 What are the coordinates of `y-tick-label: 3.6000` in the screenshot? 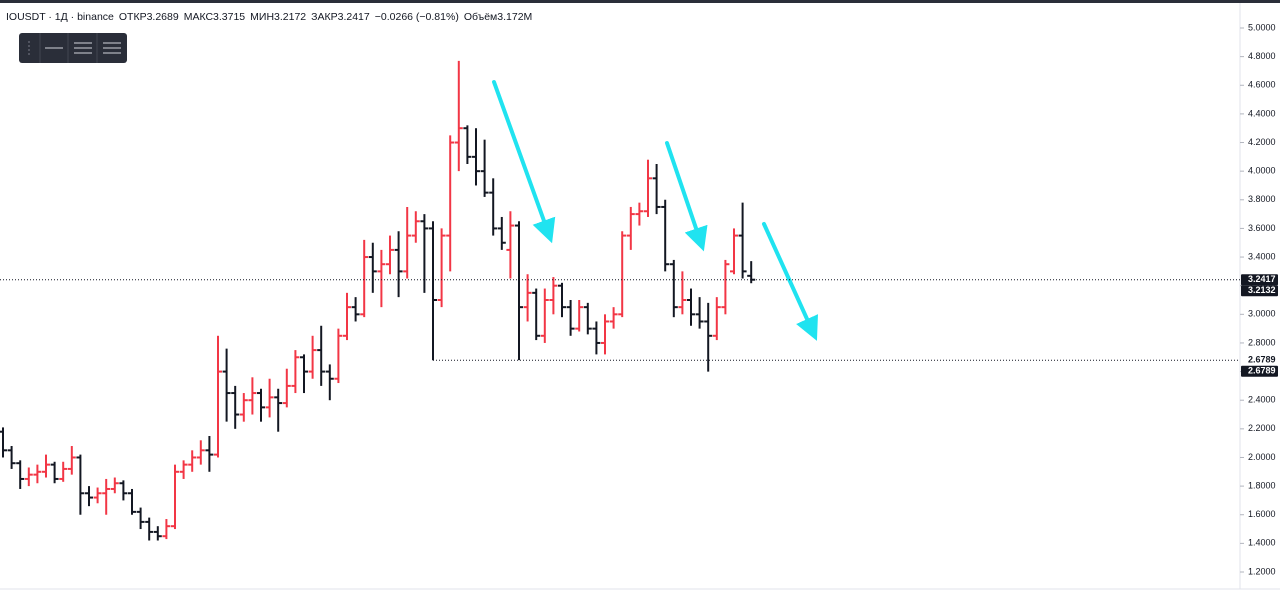 It's located at (1262, 228).